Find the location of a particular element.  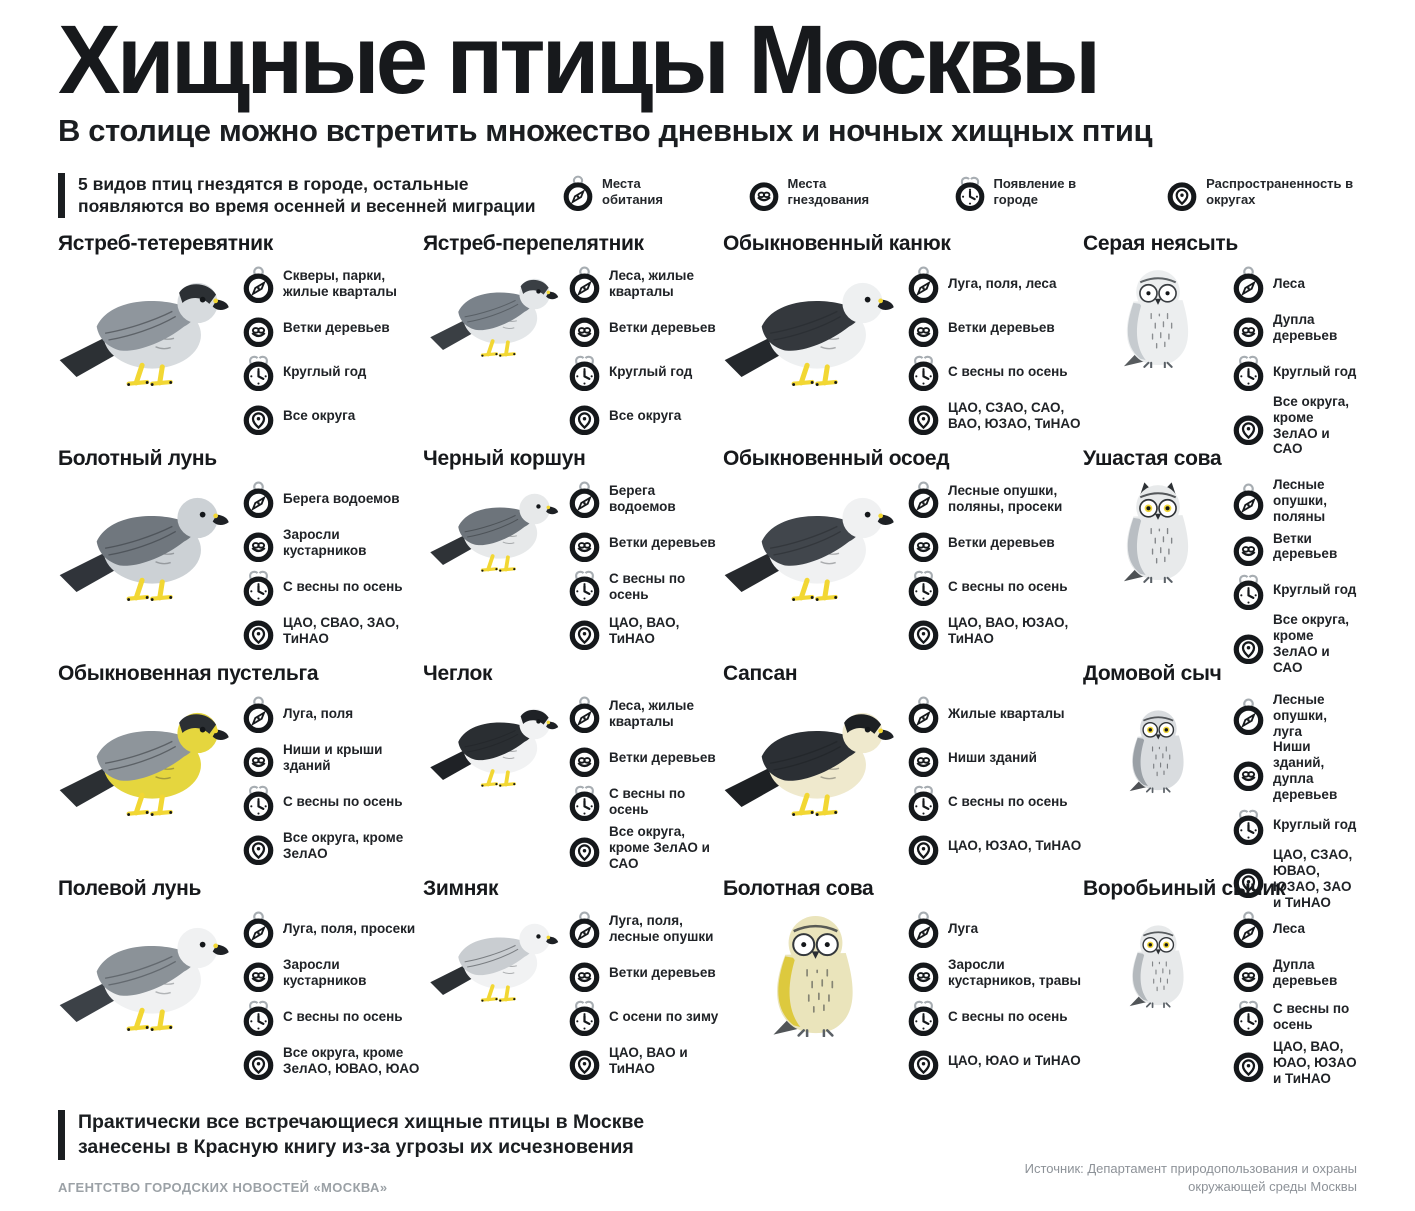

fact-habitat: Леса is located at coordinates (1295, 284).